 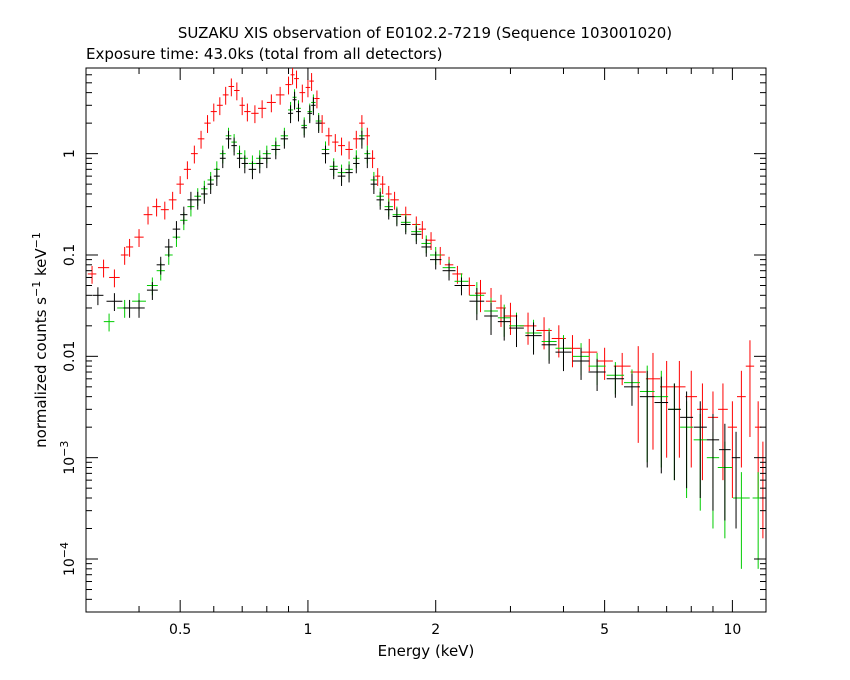 I want to click on y-tick-label: 0.1, so click(x=70, y=255).